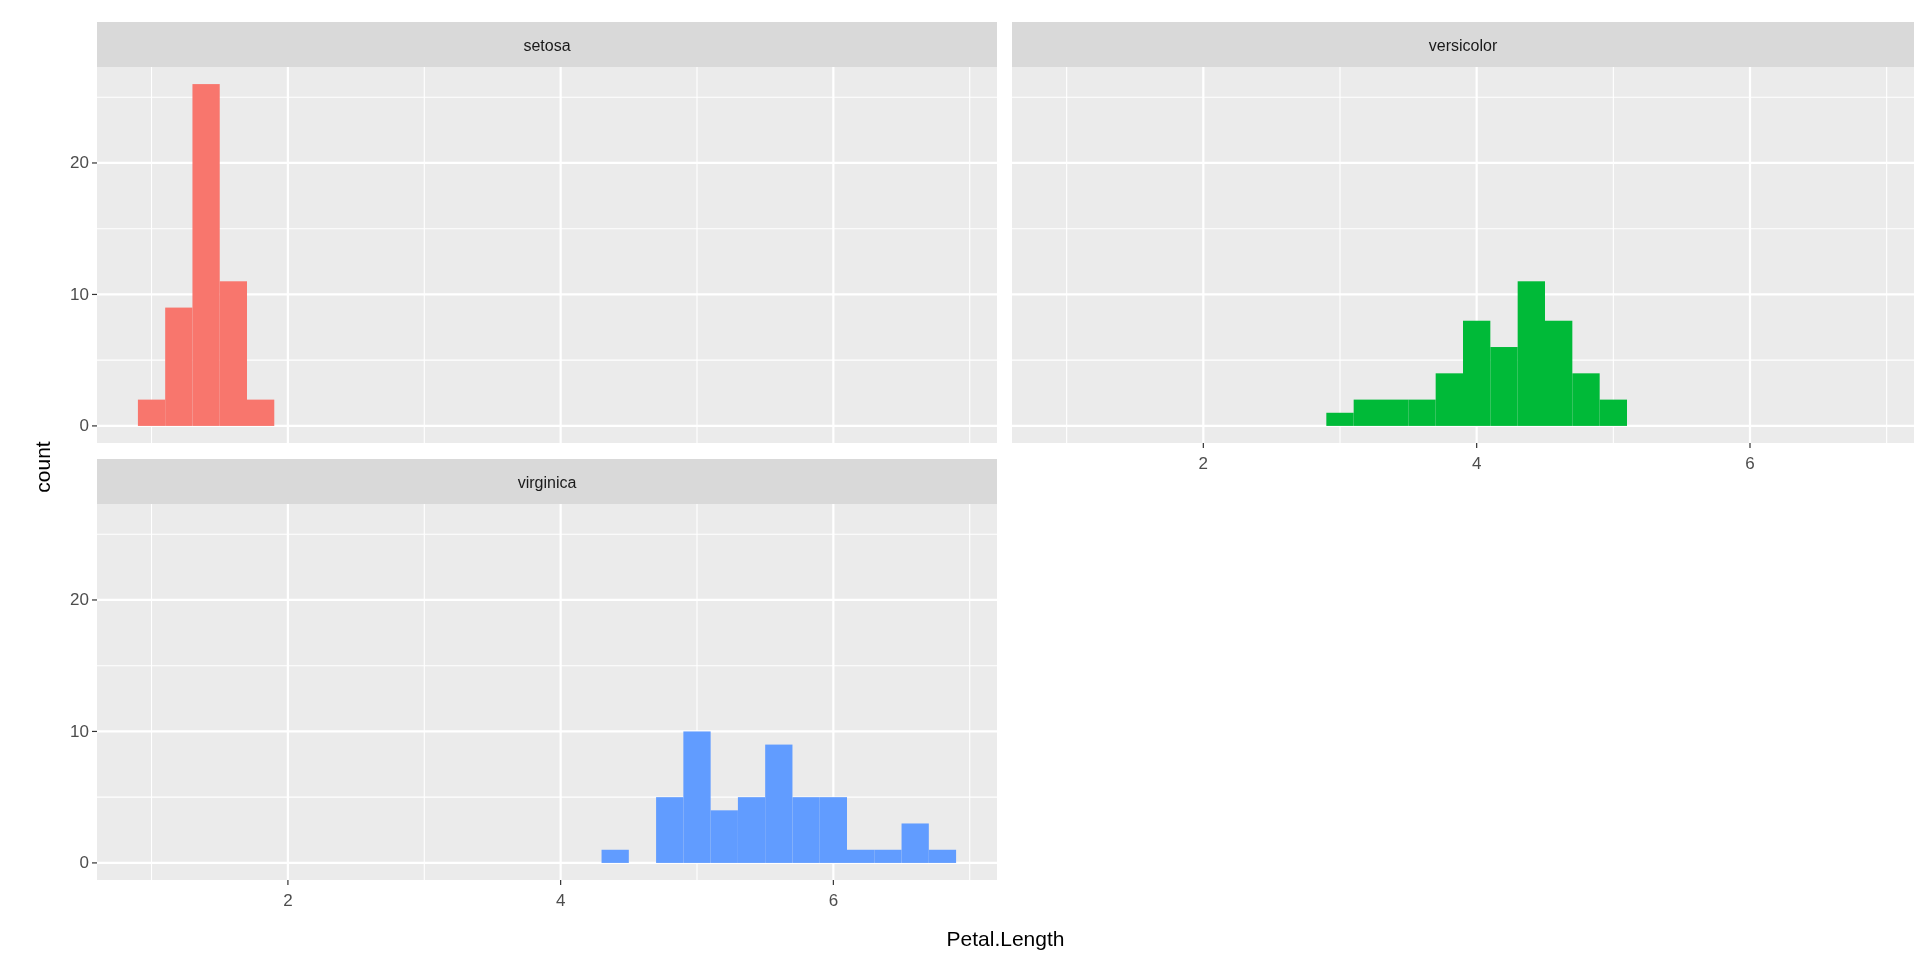 This screenshot has width=1920, height=960. What do you see at coordinates (547, 44) in the screenshot?
I see `chart-title: setosa` at bounding box center [547, 44].